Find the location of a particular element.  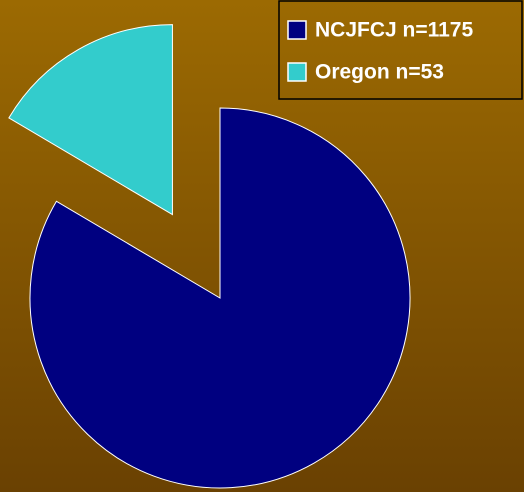

legend-box is located at coordinates (400, 50).